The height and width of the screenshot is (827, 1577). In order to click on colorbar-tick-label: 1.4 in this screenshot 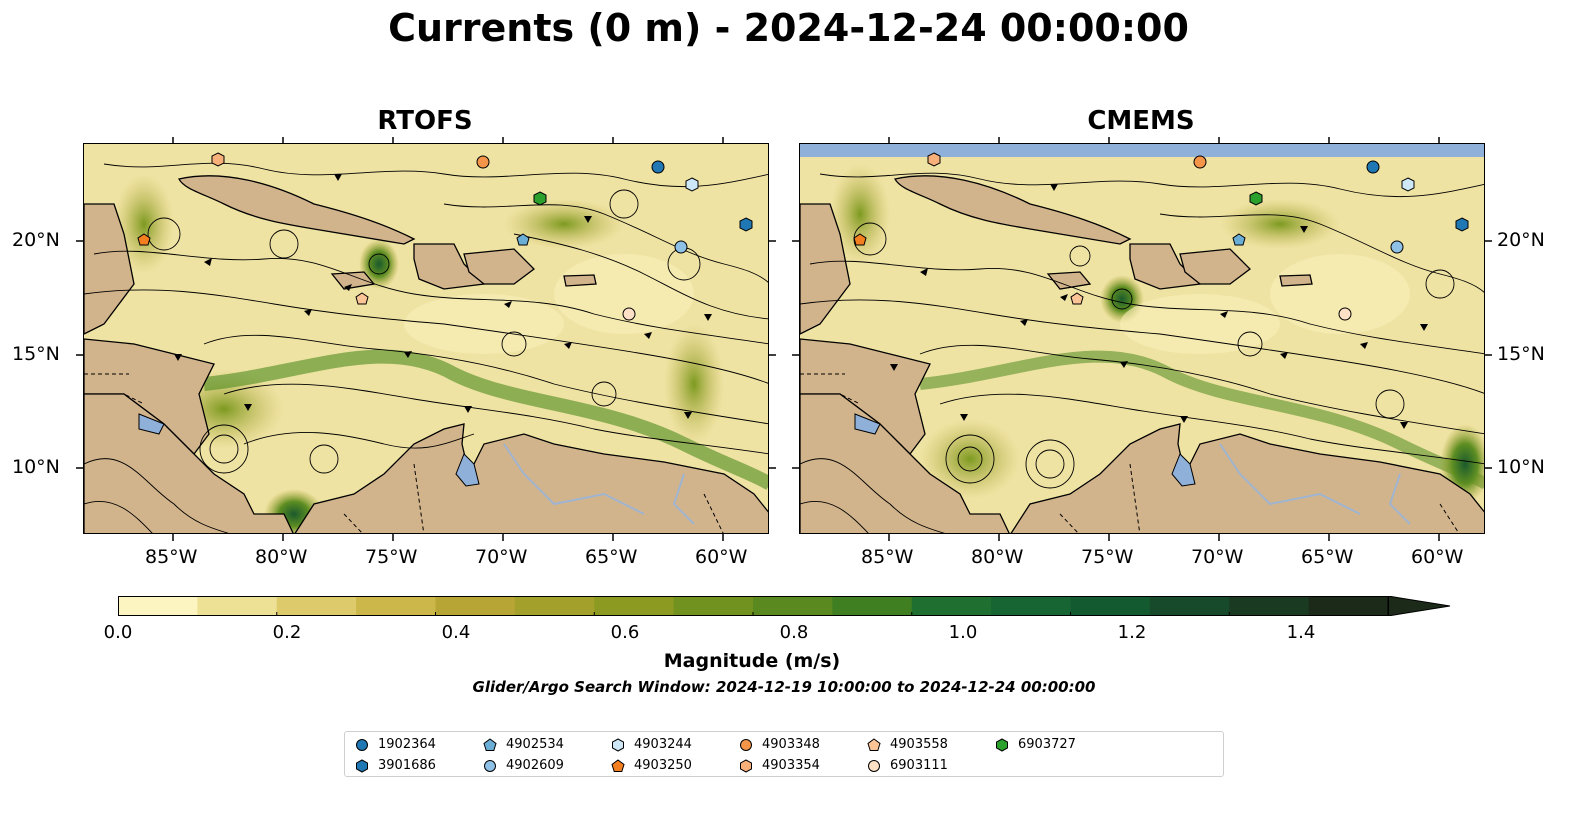, I will do `click(1301, 632)`.